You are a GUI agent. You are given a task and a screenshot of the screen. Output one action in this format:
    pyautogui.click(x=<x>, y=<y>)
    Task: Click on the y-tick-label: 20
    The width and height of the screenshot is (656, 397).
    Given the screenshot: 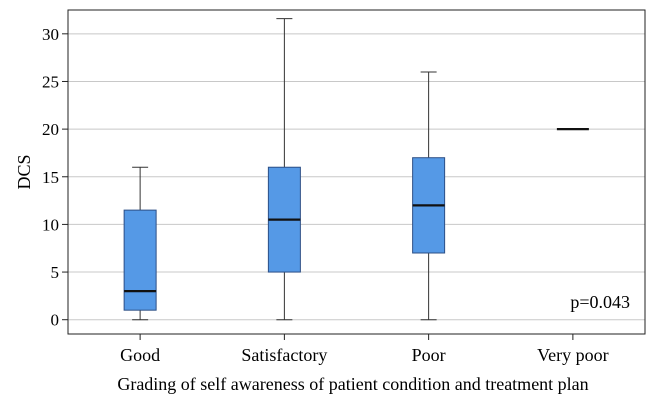 What is the action you would take?
    pyautogui.click(x=50, y=129)
    